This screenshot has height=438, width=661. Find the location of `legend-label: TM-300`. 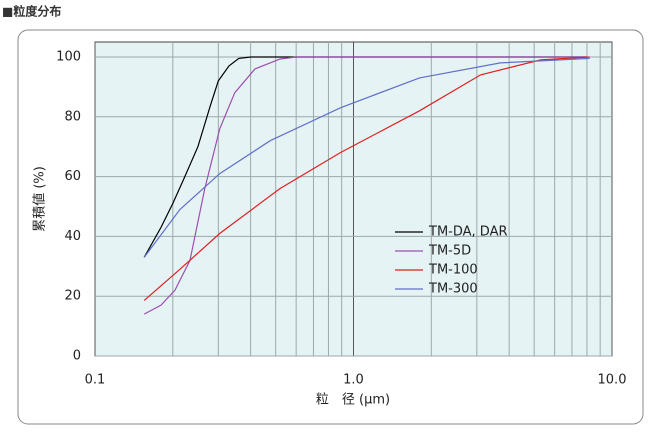

legend-label: TM-300 is located at coordinates (453, 289).